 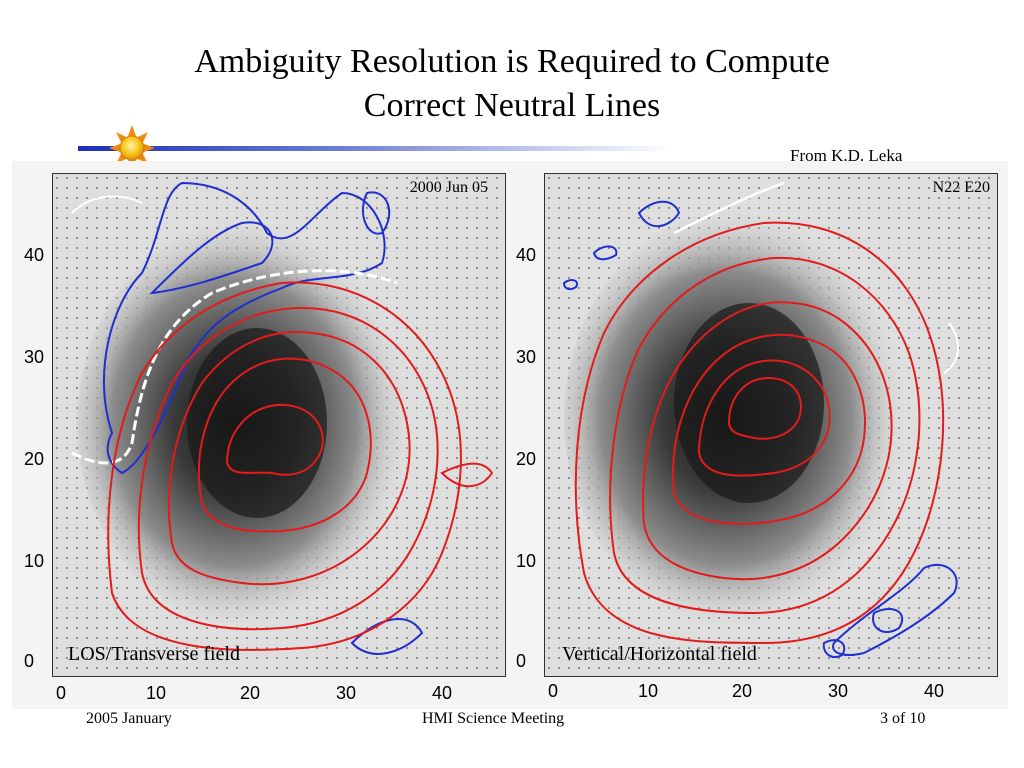 What do you see at coordinates (34, 255) in the screenshot?
I see `left-y-tick-40: 40` at bounding box center [34, 255].